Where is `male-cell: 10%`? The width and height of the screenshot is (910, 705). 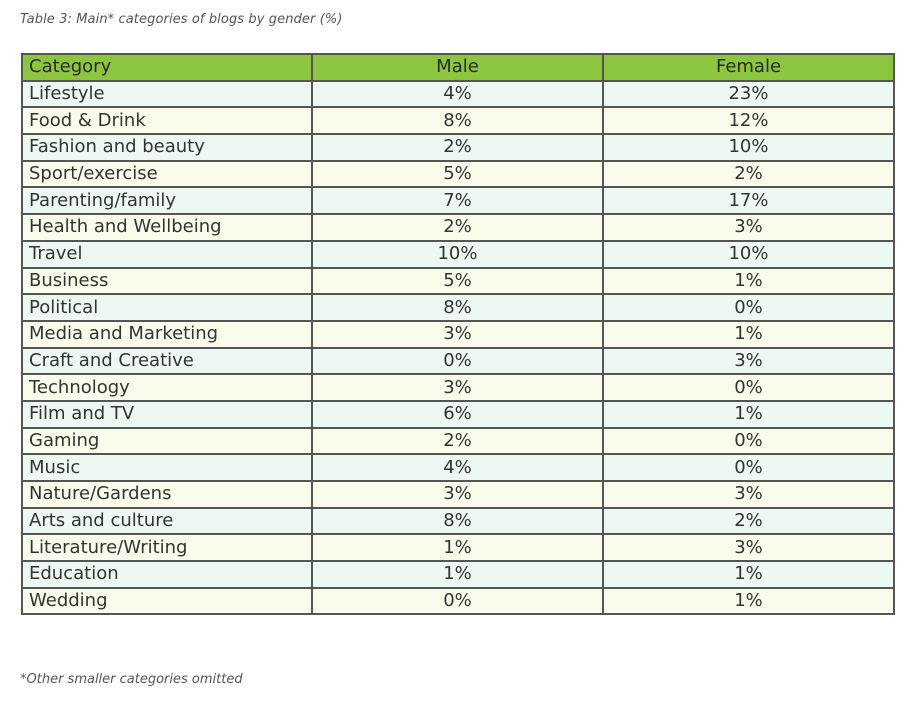 male-cell: 10% is located at coordinates (457, 254).